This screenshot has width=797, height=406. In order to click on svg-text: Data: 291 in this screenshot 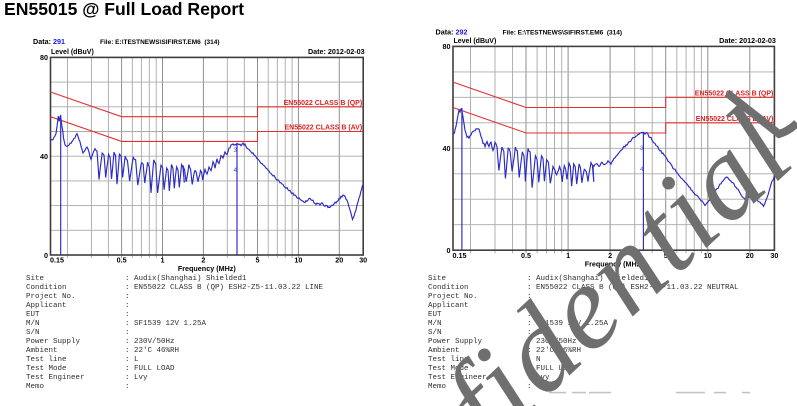, I will do `click(49, 41)`.